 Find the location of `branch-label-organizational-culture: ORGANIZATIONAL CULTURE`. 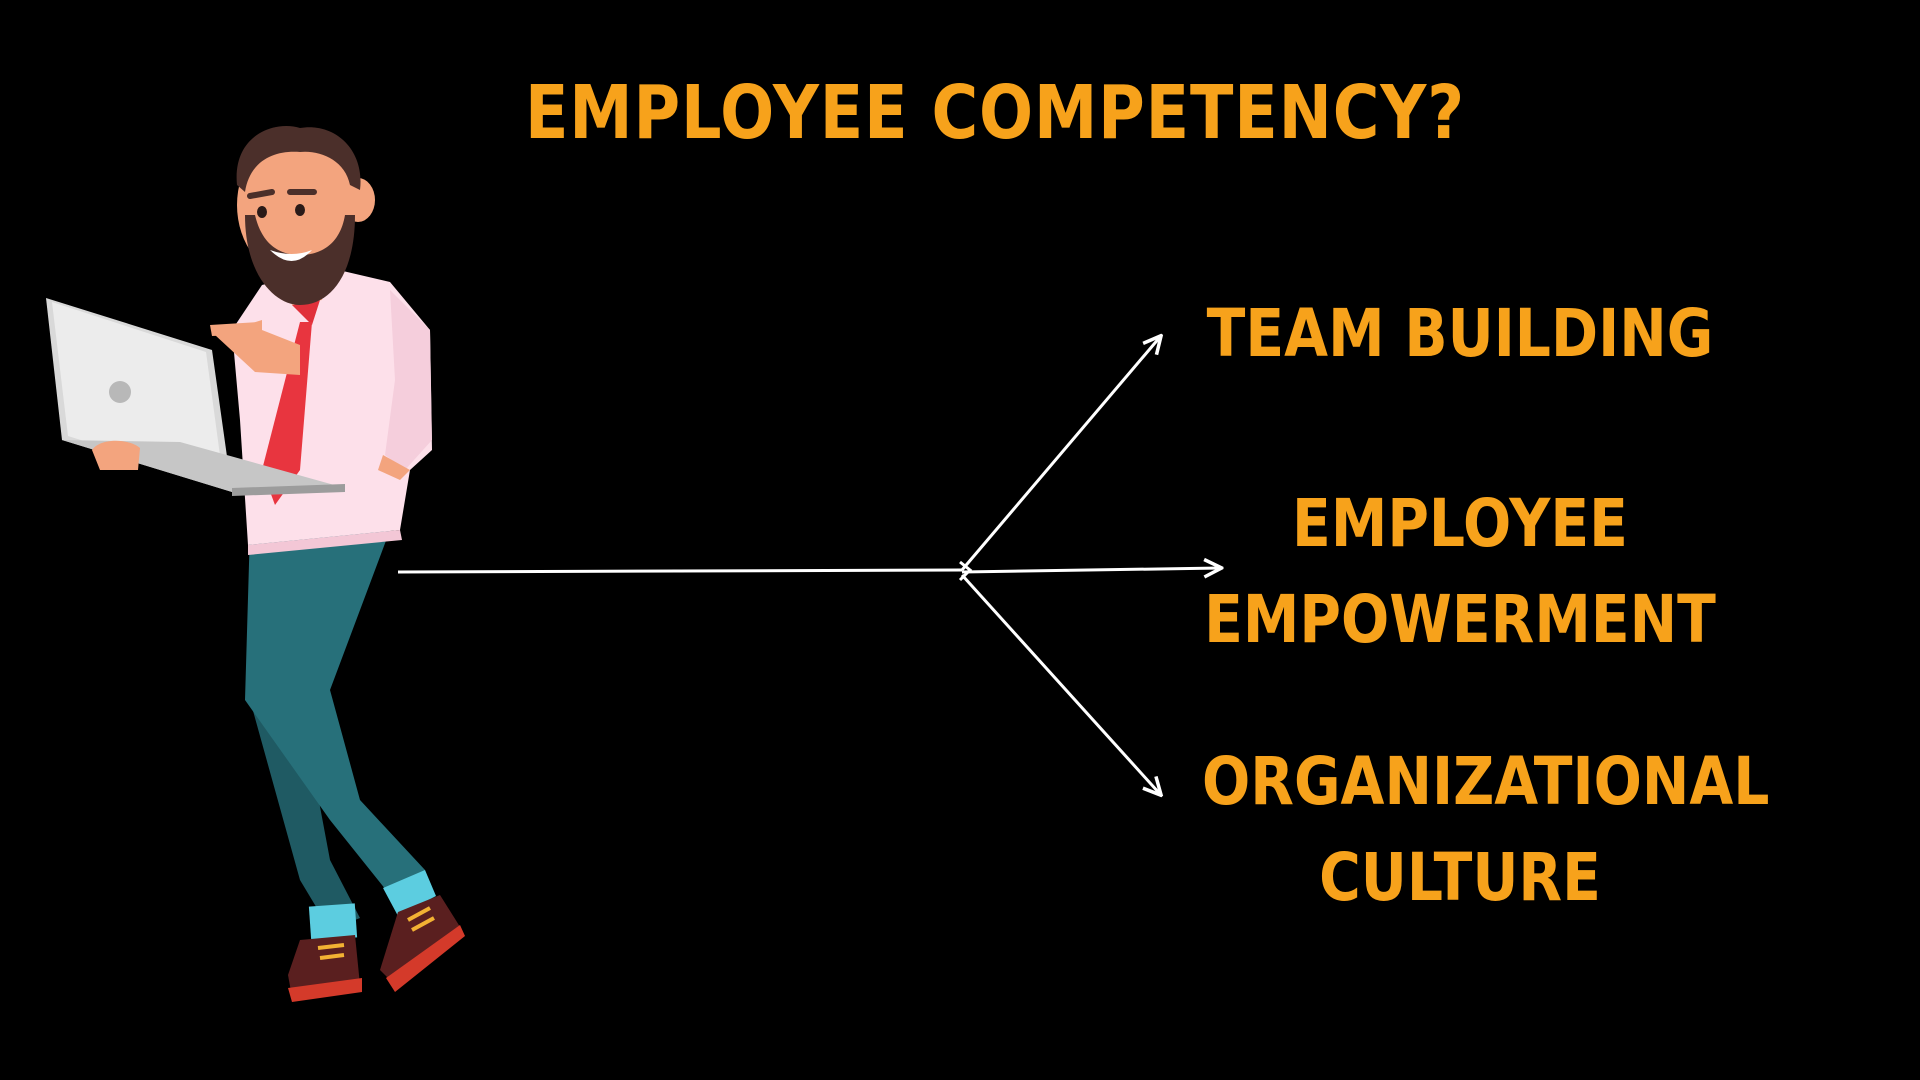

branch-label-organizational-culture: ORGANIZATIONAL CULTURE is located at coordinates (1486, 830).